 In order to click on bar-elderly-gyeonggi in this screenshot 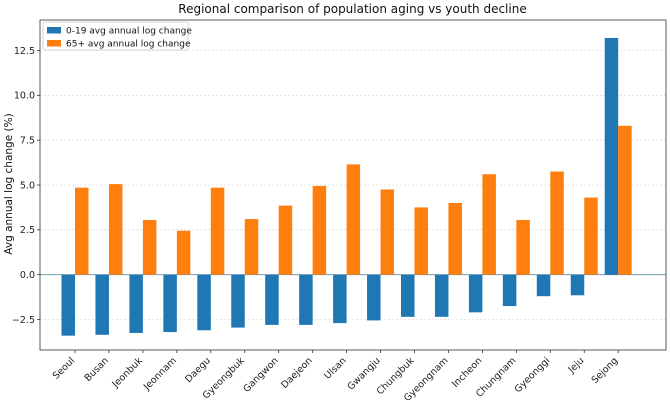, I will do `click(557, 223)`.